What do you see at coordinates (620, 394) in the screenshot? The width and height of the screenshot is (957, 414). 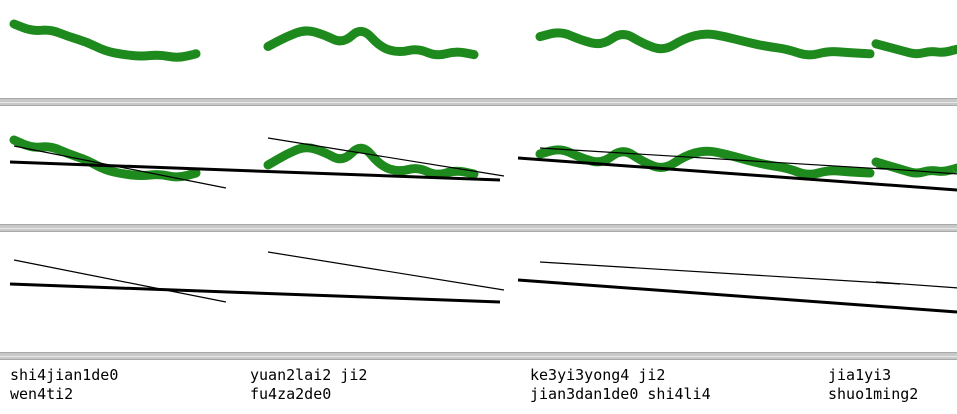 I see `segment-3-label-line2: jian3dan1de0 shi4li4` at bounding box center [620, 394].